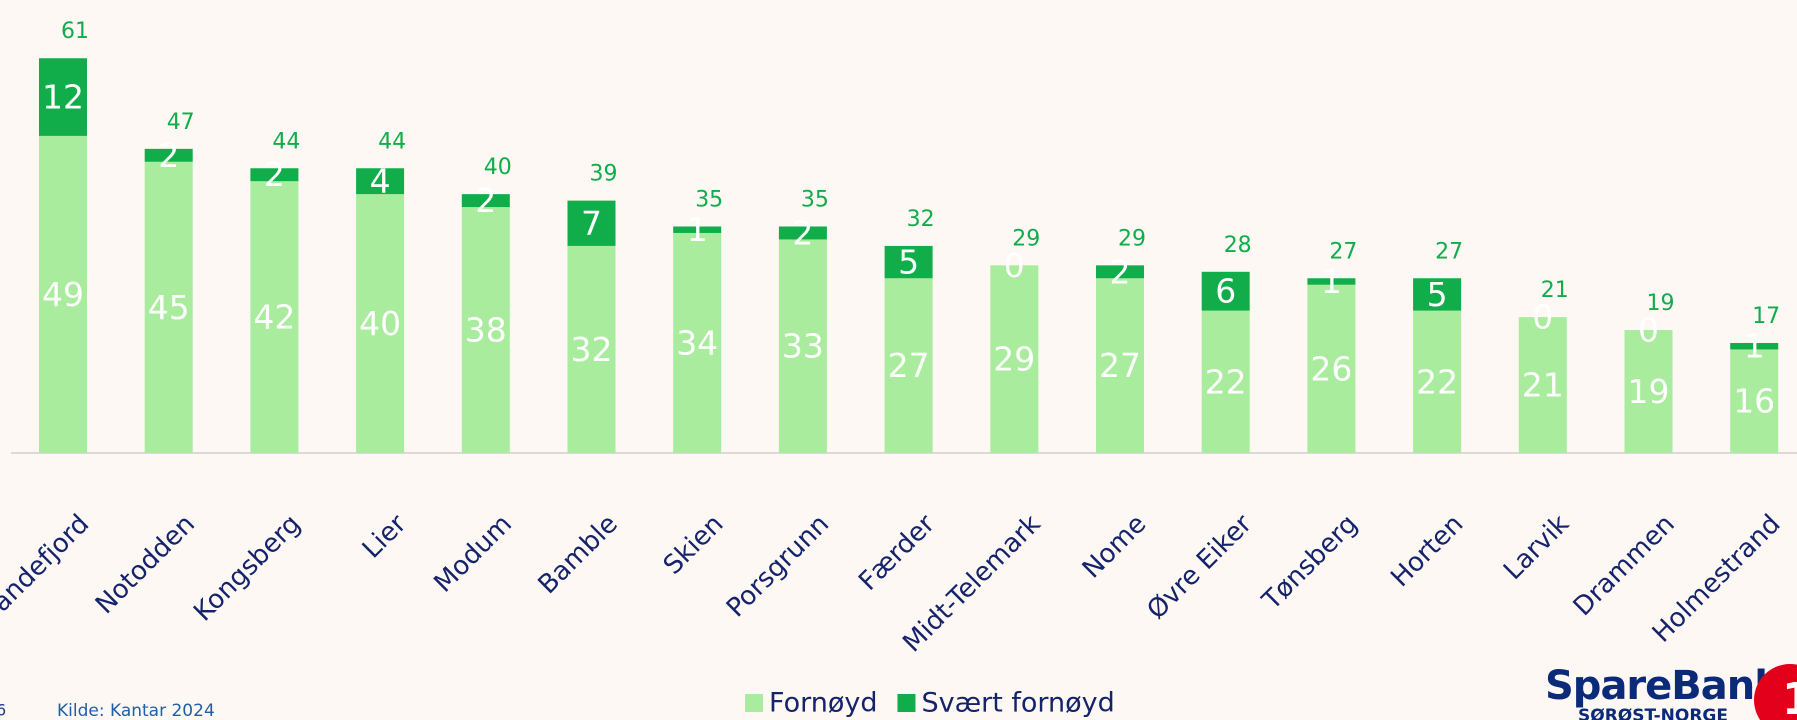 This screenshot has width=1797, height=720. I want to click on logo-mark: 1, so click(1789, 697).